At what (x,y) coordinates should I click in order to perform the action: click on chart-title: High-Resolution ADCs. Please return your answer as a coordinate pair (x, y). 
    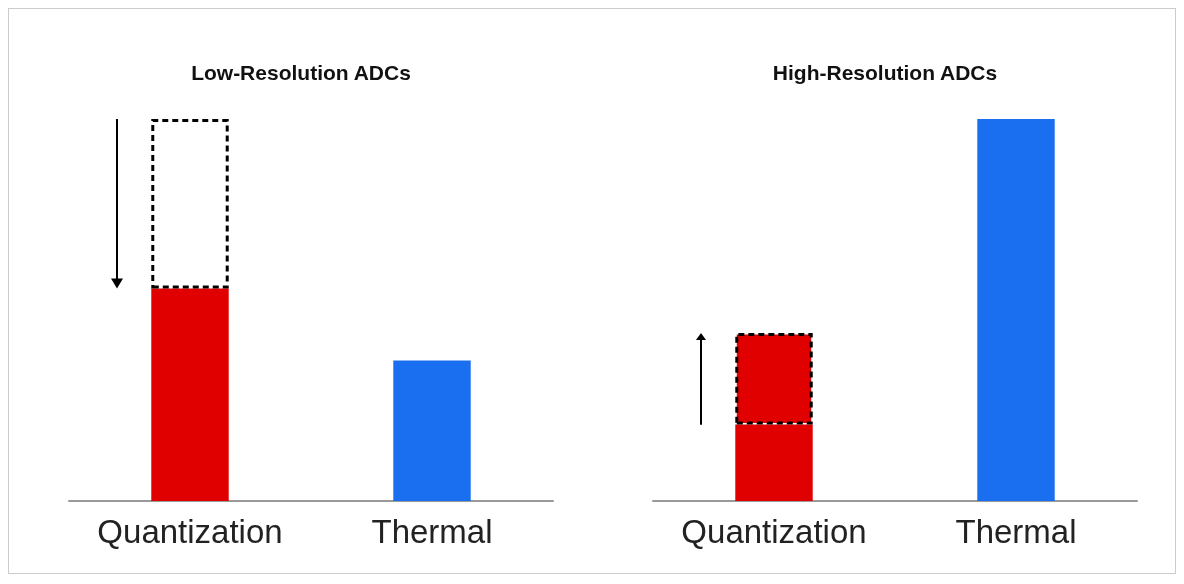
    Looking at the image, I should click on (885, 72).